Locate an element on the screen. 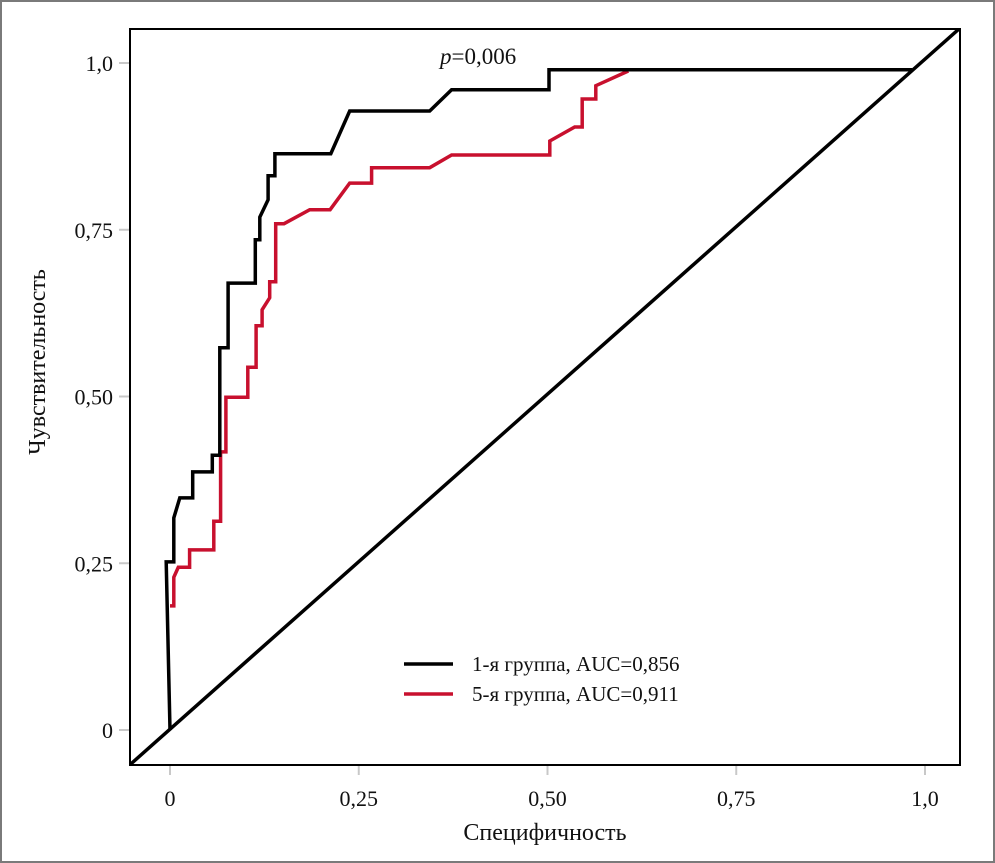  y-tick-label: 0,25 is located at coordinates (94, 563).